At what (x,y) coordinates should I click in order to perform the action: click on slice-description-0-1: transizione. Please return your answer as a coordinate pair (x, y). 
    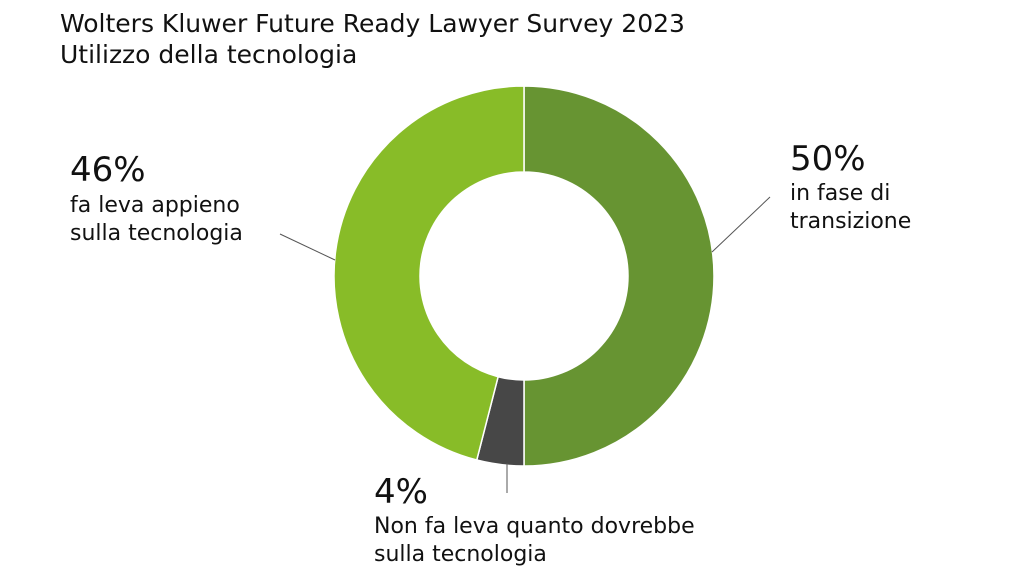
    Looking at the image, I should click on (850, 221).